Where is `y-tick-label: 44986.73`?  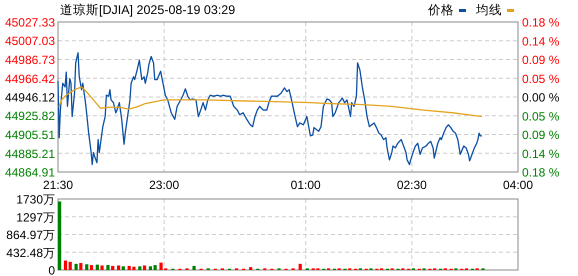 y-tick-label: 44986.73 is located at coordinates (30, 59).